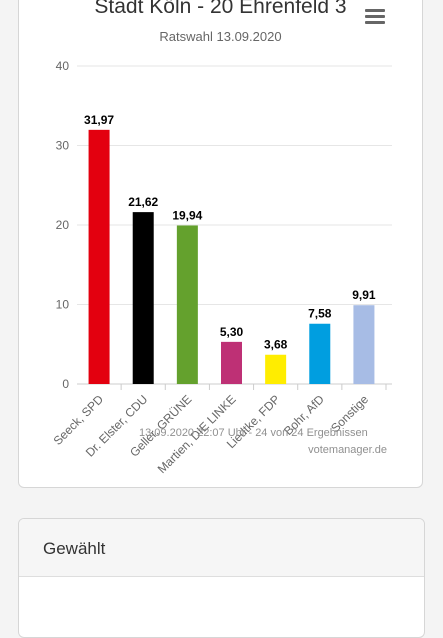 Image resolution: width=443 pixels, height=638 pixels. What do you see at coordinates (143, 202) in the screenshot?
I see `bar-value-label: 21,62` at bounding box center [143, 202].